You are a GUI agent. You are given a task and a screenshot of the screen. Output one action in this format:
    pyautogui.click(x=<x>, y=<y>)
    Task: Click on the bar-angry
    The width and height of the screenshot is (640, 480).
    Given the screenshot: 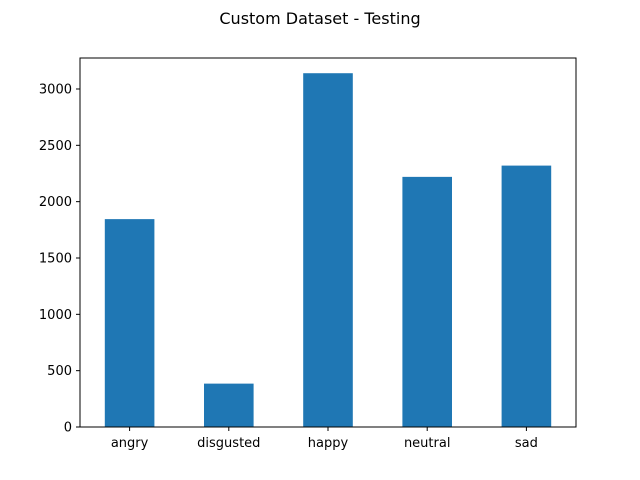 What is the action you would take?
    pyautogui.click(x=129, y=323)
    